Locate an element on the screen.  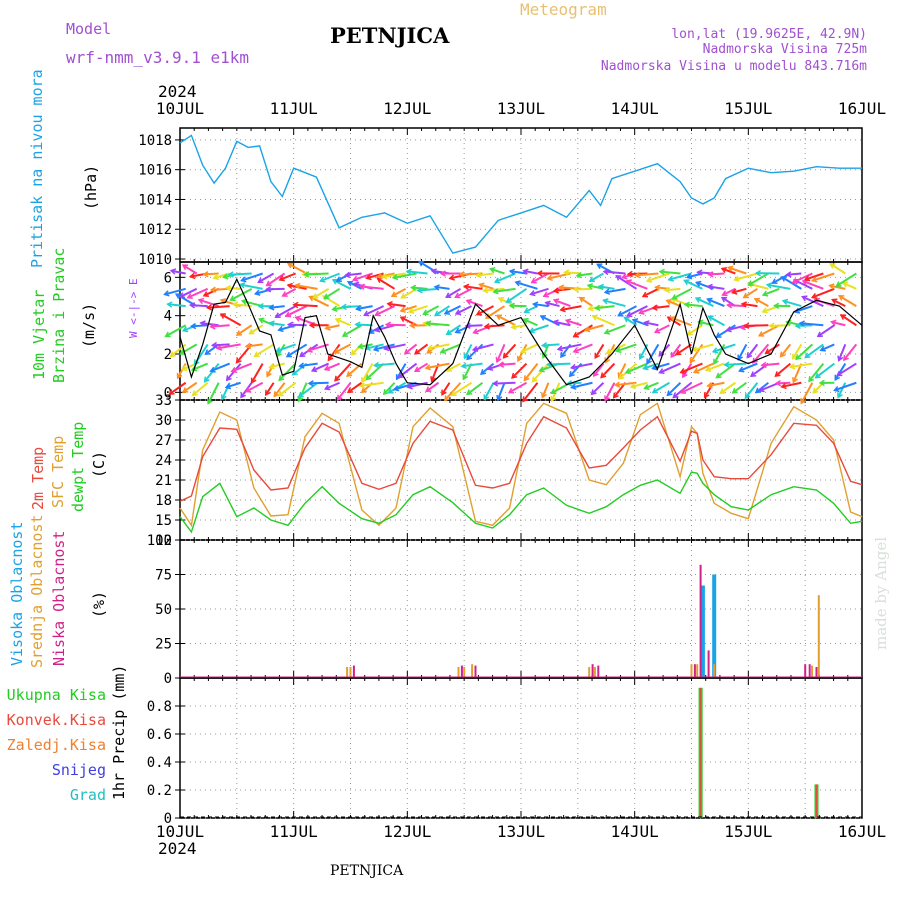
temp-label-dewpt: dewpt Temp is located at coordinates (78, 467).